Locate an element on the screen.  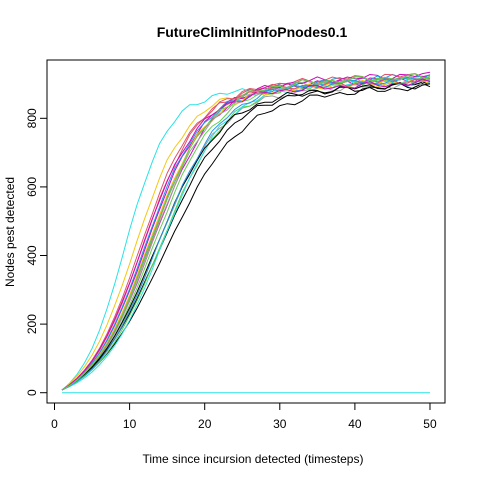
y-axis: 0 200 400 600 800 is located at coordinates (36, 252).